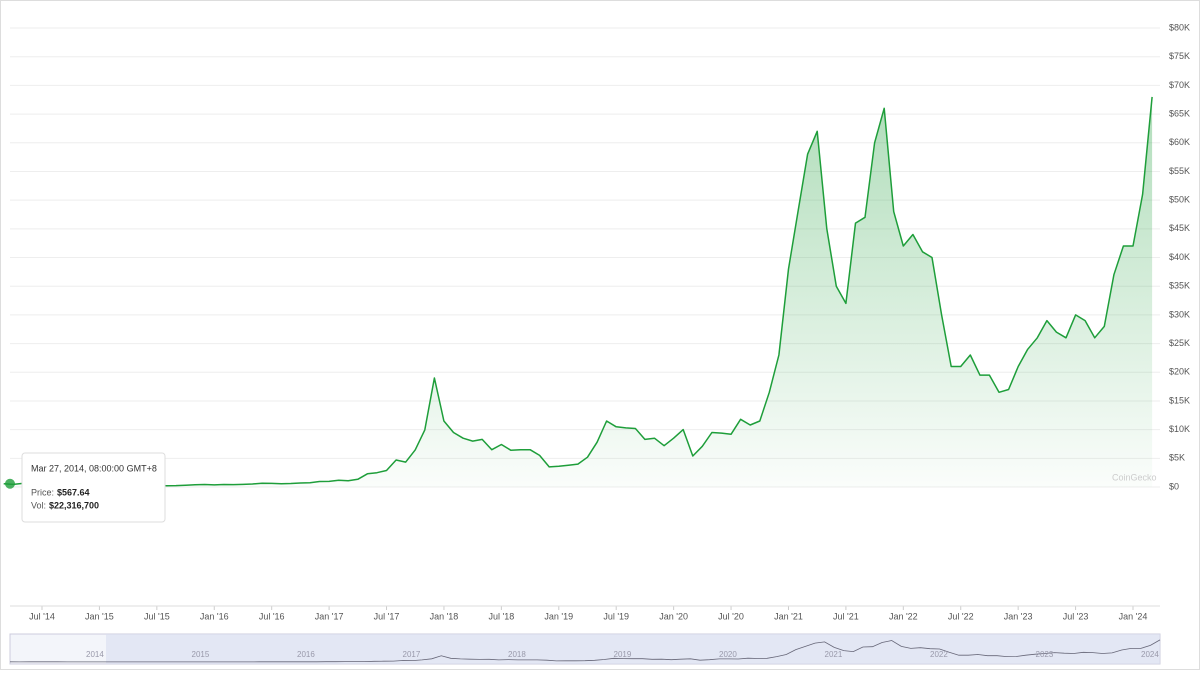 The image size is (1200, 675). What do you see at coordinates (1179, 142) in the screenshot?
I see `y-tick-label: $60K` at bounding box center [1179, 142].